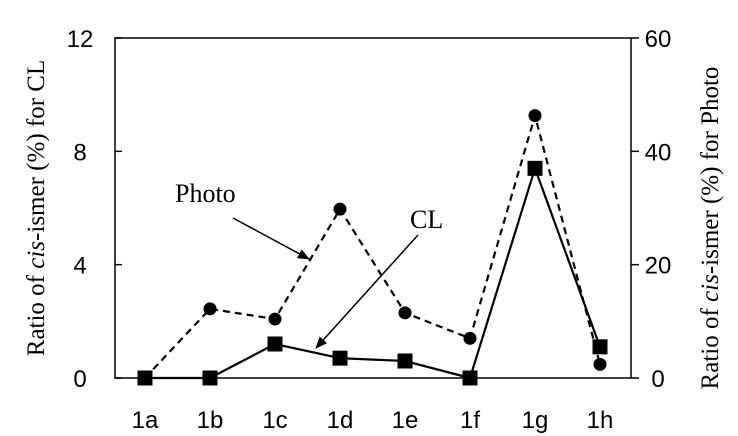 This screenshot has width=738, height=436. Describe the element at coordinates (205, 193) in the screenshot. I see `annotation-photo-label: Photo` at that location.